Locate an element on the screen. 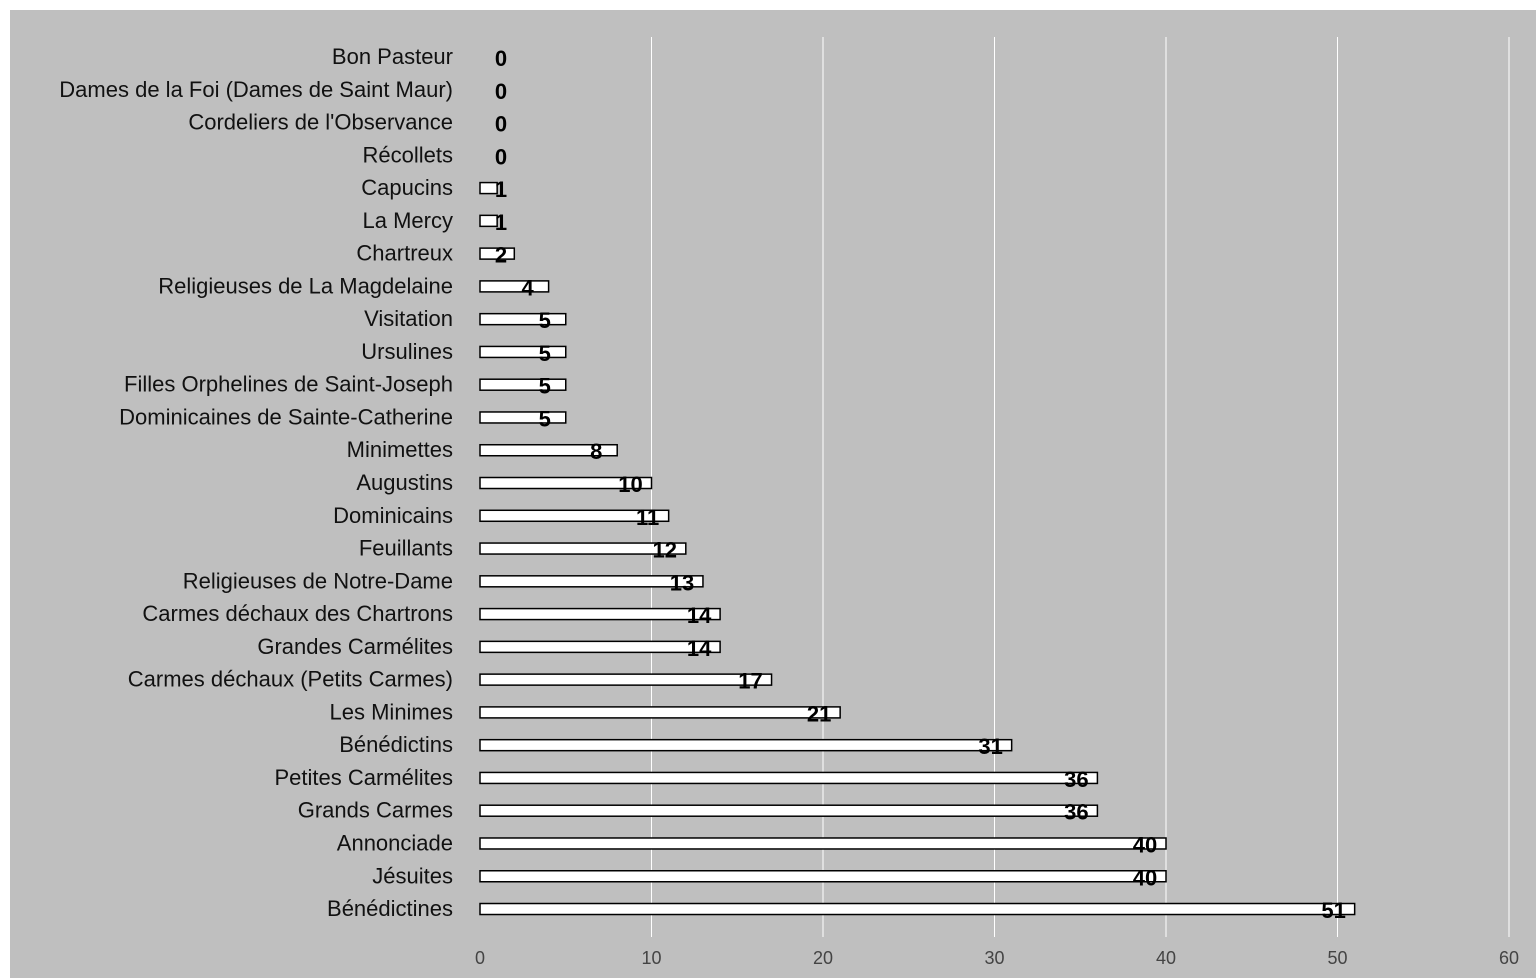 Image resolution: width=1536 pixels, height=978 pixels. data-label: 10 is located at coordinates (630, 484).